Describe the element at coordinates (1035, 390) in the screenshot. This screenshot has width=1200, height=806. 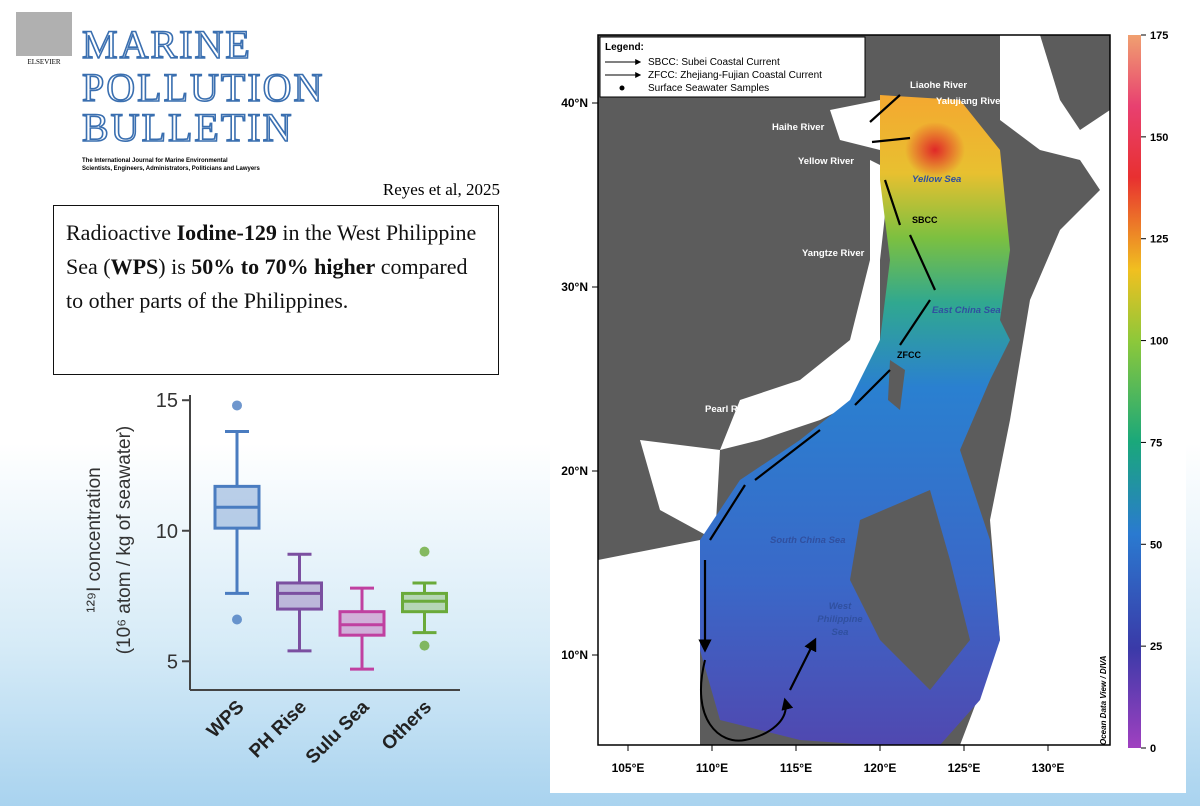
I see `ocean` at that location.